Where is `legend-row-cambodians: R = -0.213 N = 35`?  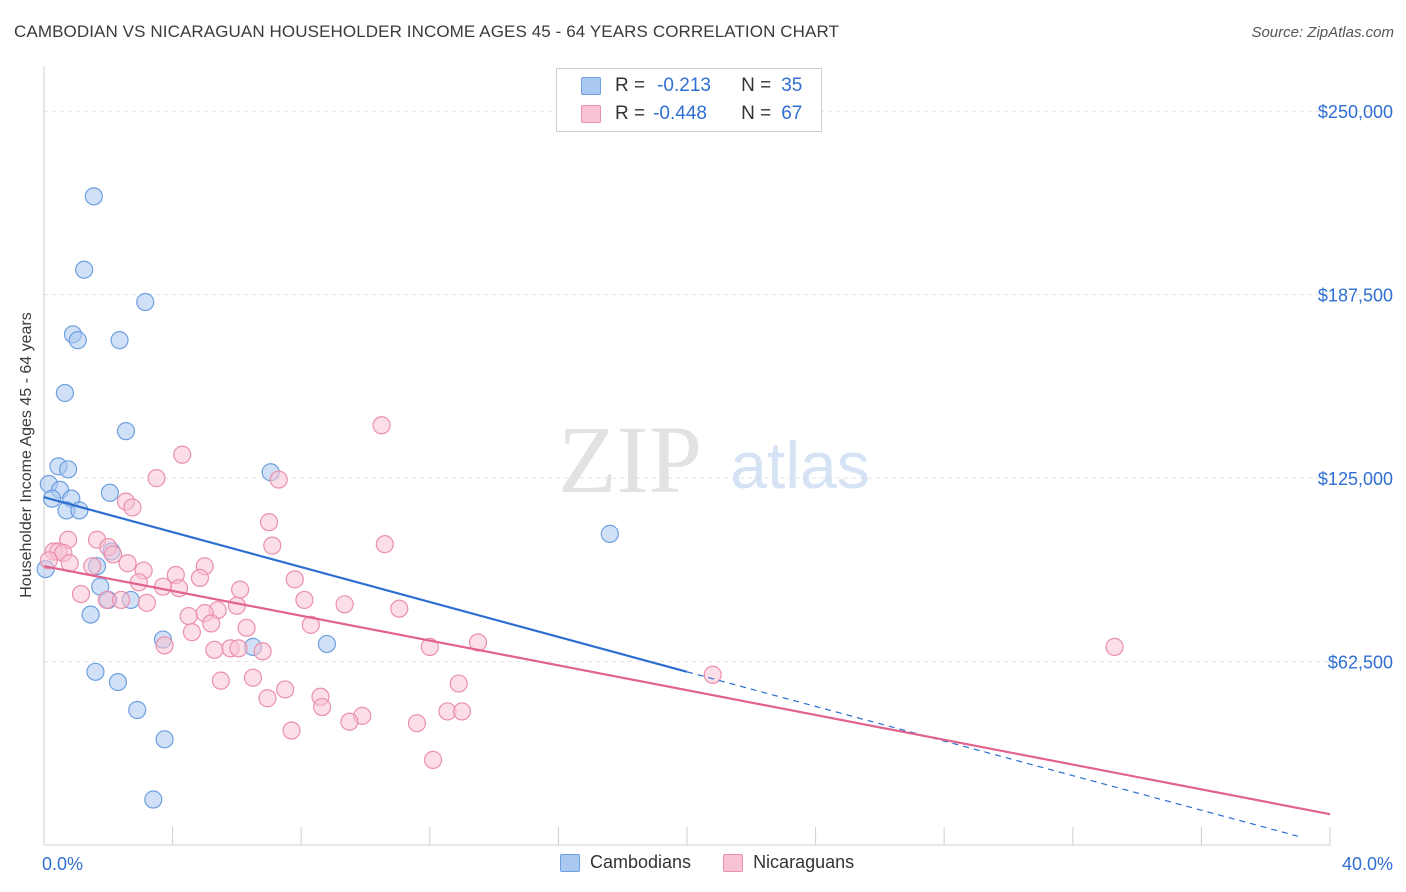 legend-row-cambodians: R = -0.213 N = 35 is located at coordinates (691, 86).